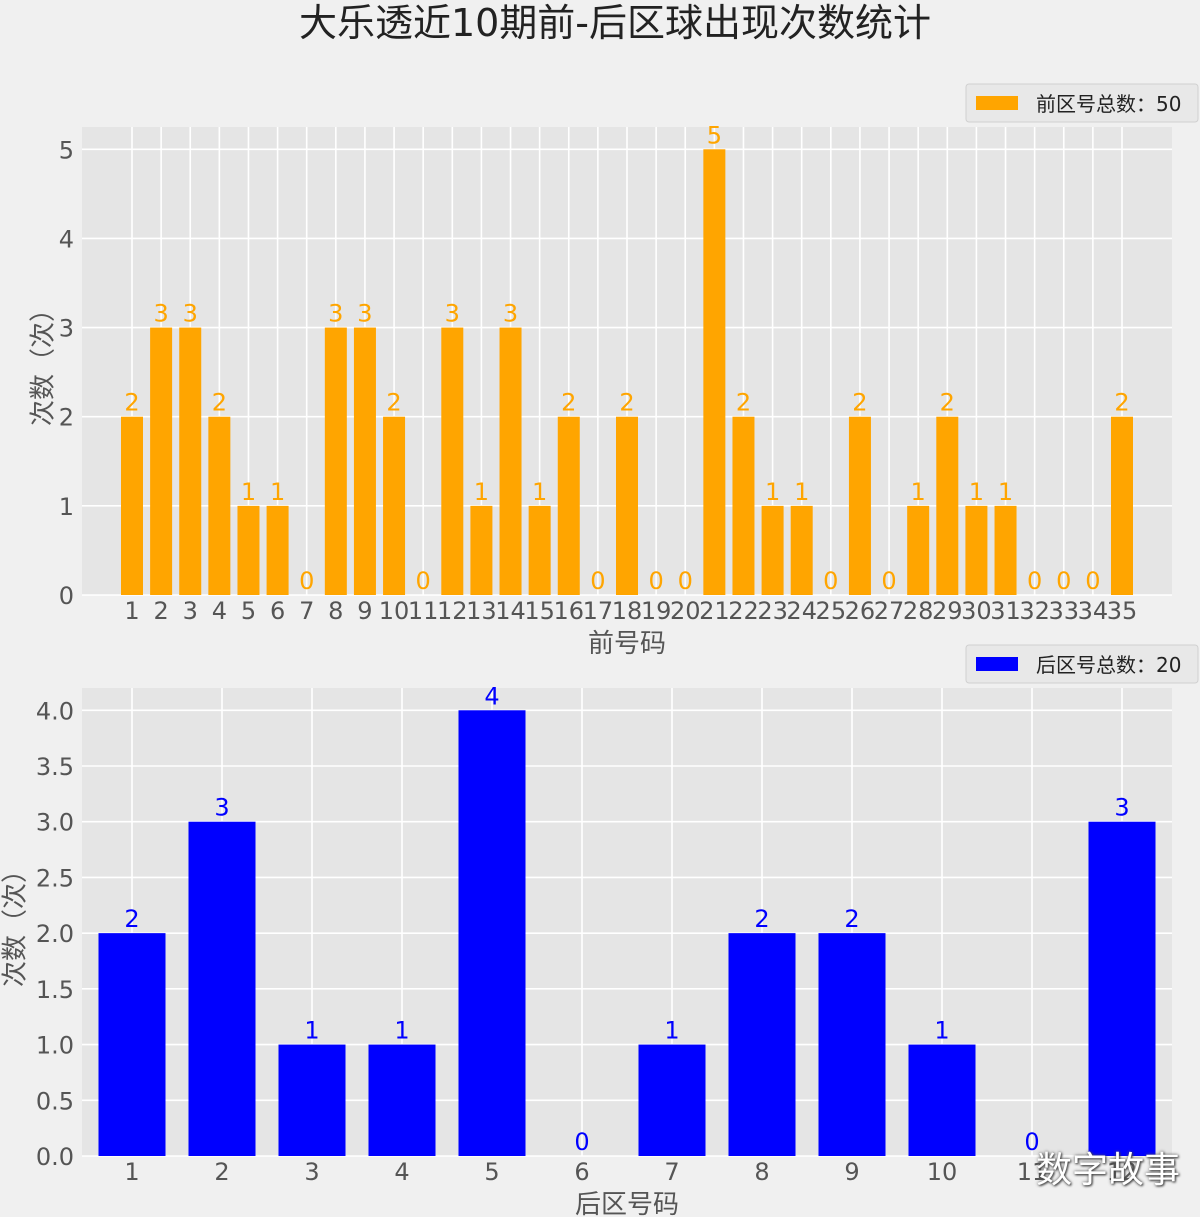 This screenshot has height=1217, width=1200. What do you see at coordinates (889, 611) in the screenshot?
I see `x-tick-label: 27` at bounding box center [889, 611].